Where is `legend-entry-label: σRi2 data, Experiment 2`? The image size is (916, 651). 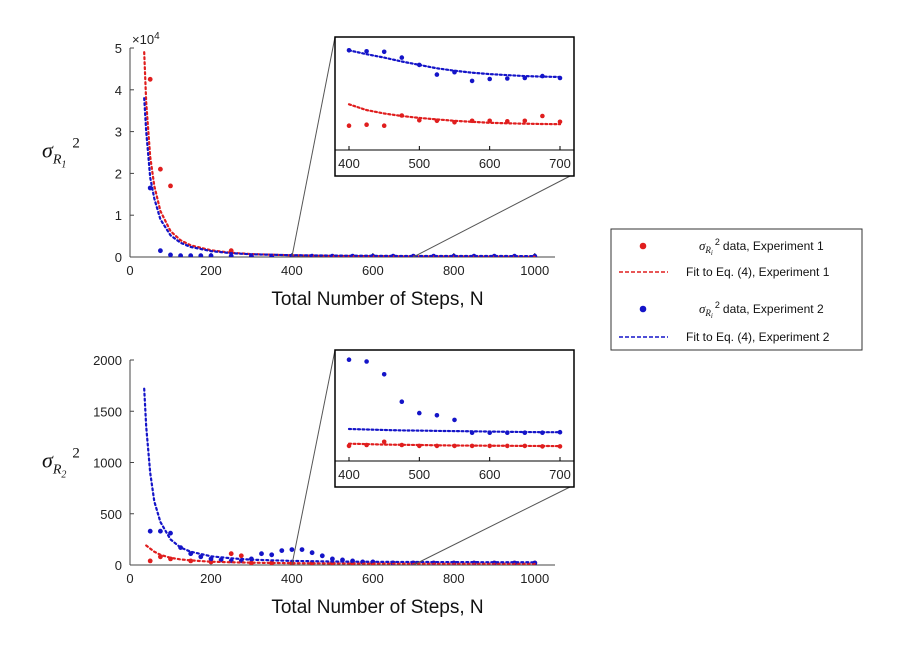
legend-entry-label: σRi2 data, Experiment 2 is located at coordinates (761, 310).